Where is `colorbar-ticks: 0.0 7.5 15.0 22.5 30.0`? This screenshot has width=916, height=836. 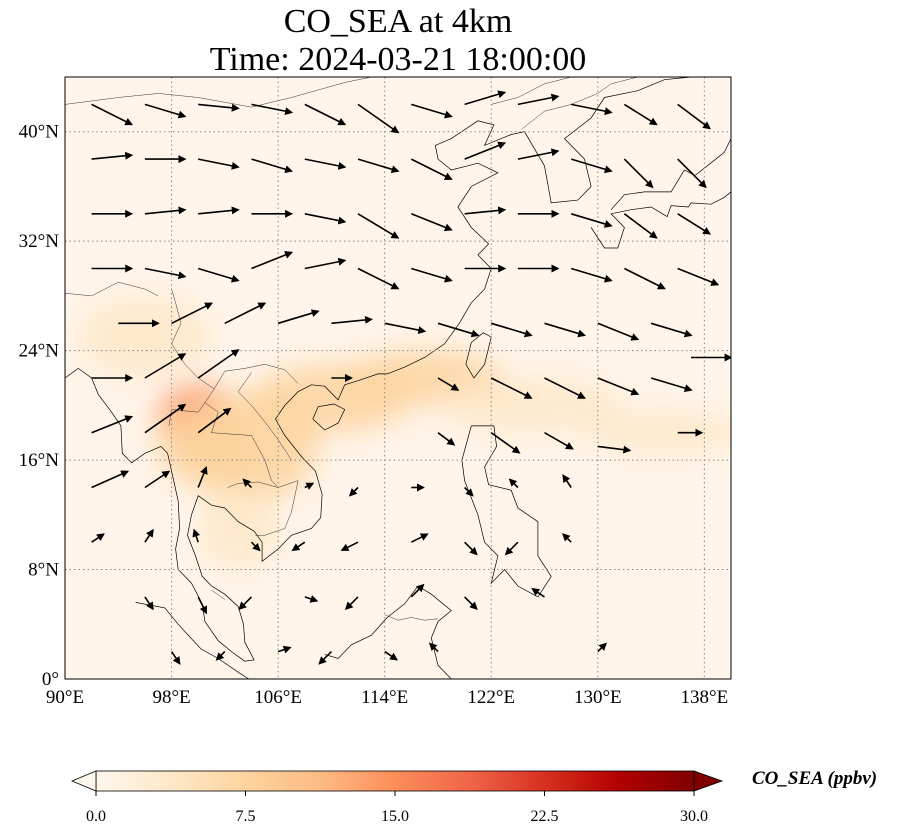
colorbar-ticks: 0.0 7.5 15.0 22.5 30.0 is located at coordinates (397, 808).